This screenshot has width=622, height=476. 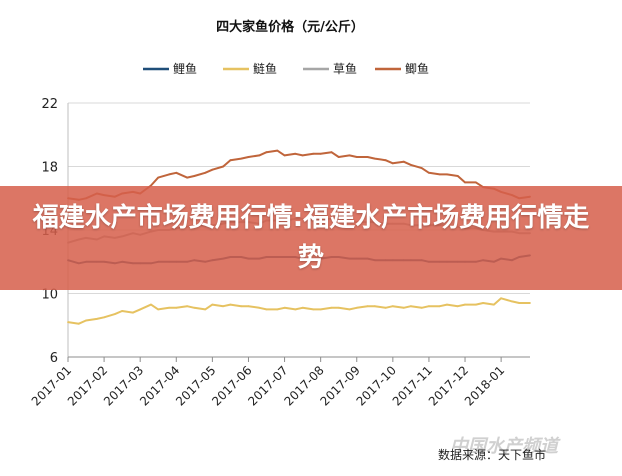 I want to click on chart-title: 四大家鱼价格（元/公斤）, so click(x=290, y=27).